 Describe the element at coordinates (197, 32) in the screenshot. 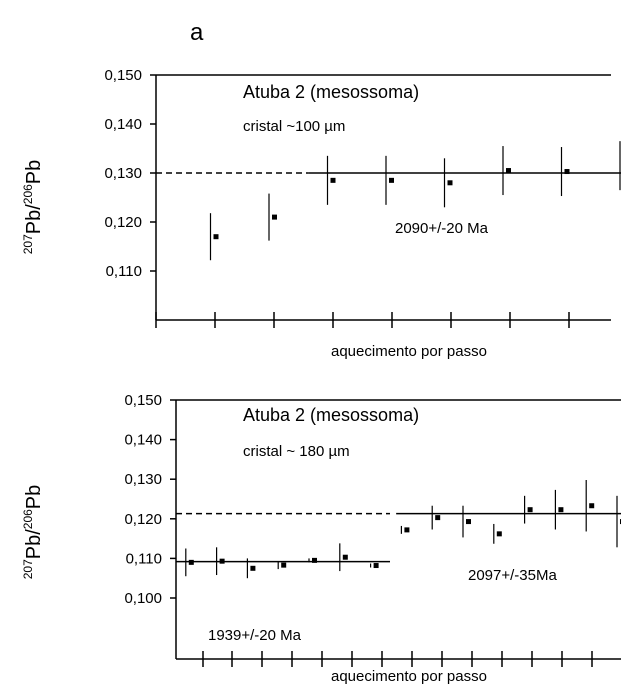

I see `panel-letter: a` at that location.